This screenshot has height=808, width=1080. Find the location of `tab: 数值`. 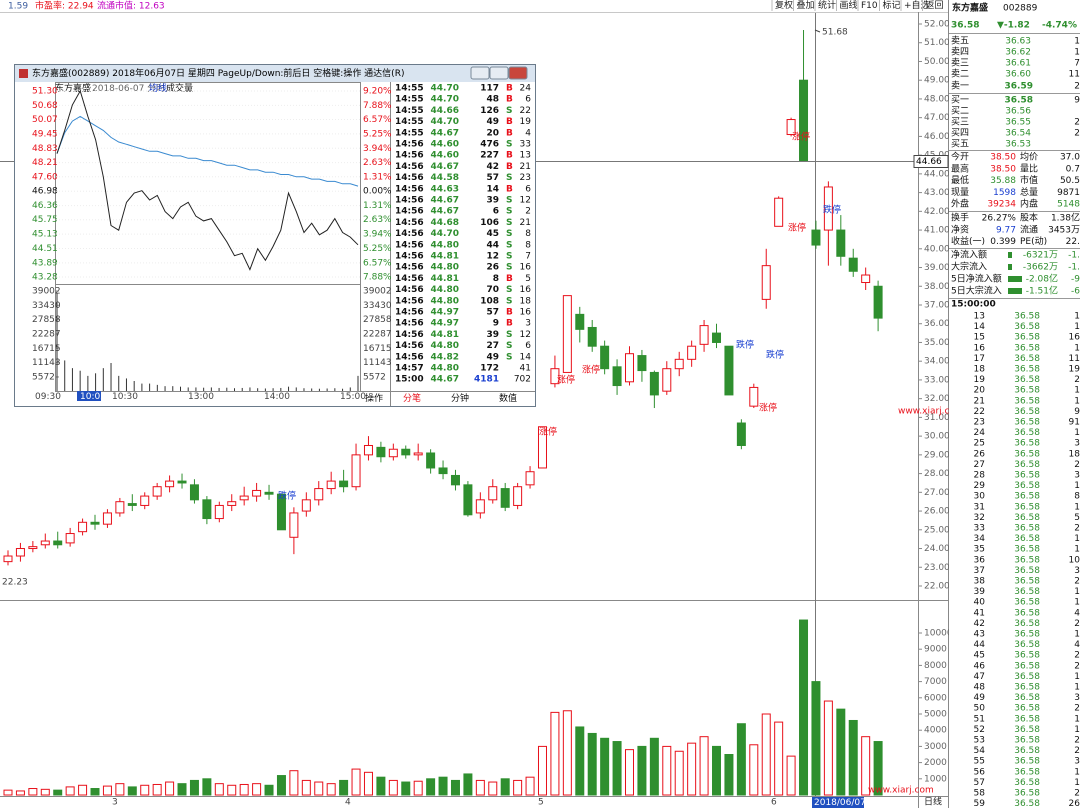

tab: 数值 is located at coordinates (508, 398).